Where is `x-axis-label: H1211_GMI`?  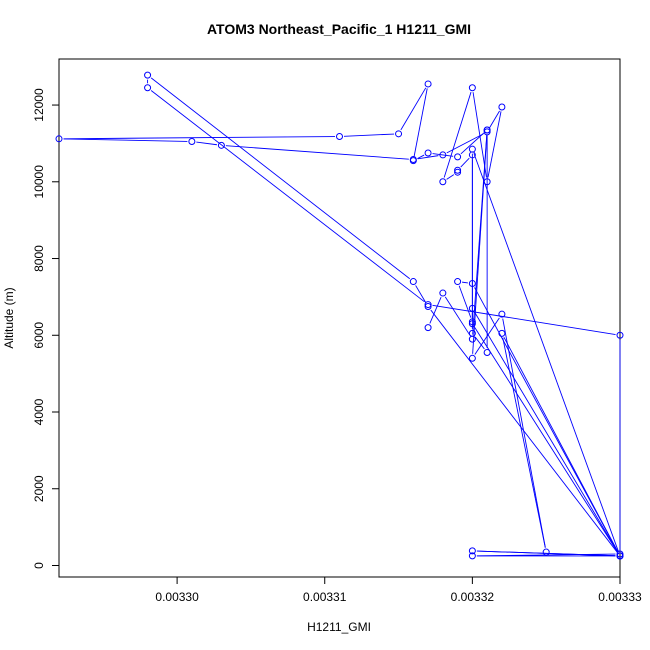
x-axis-label: H1211_GMI is located at coordinates (339, 627).